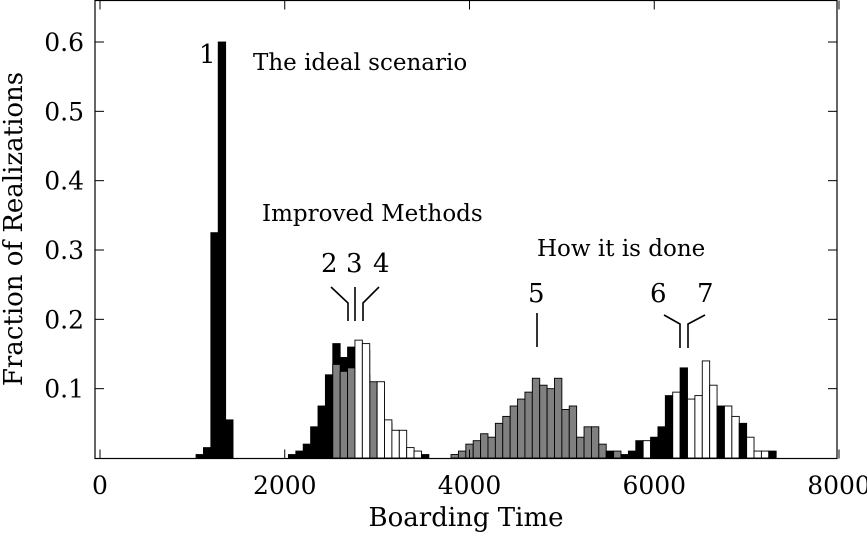 Image resolution: width=867 pixels, height=533 pixels. What do you see at coordinates (64, 389) in the screenshot?
I see `y-tick-label: 0.1` at bounding box center [64, 389].